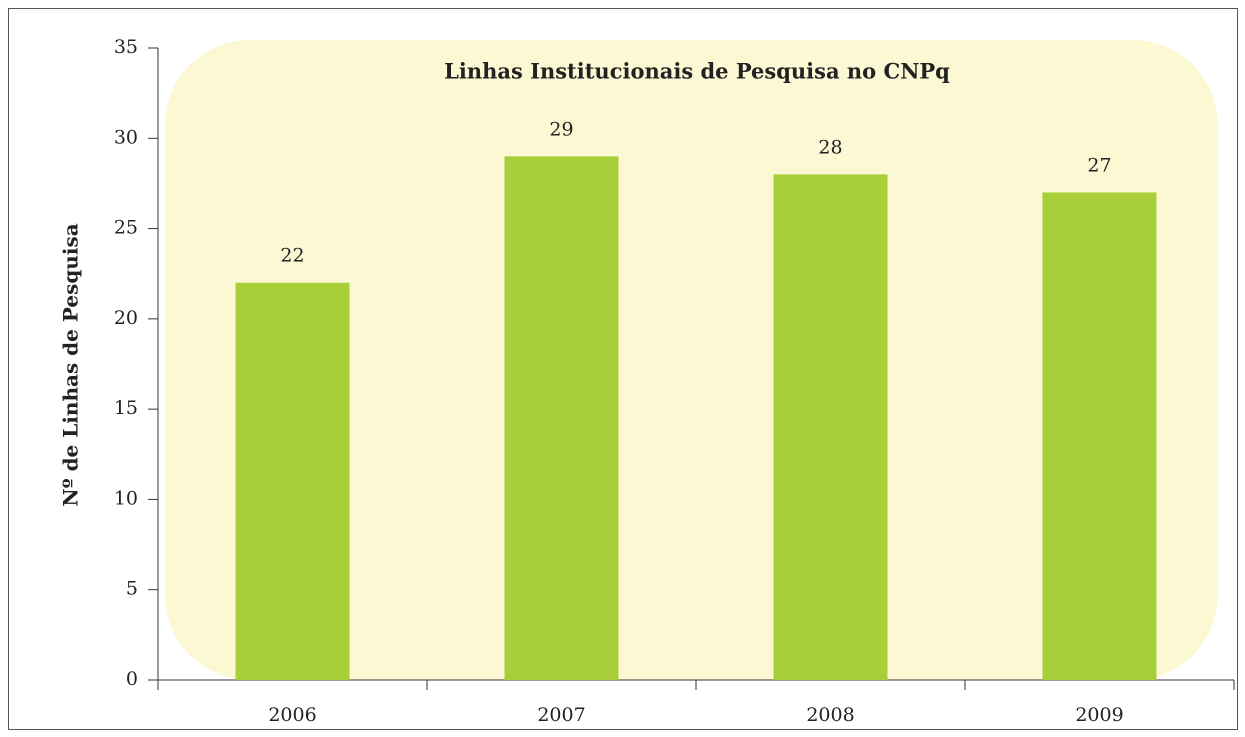  I want to click on x-tick-label: 2008, so click(830, 715).